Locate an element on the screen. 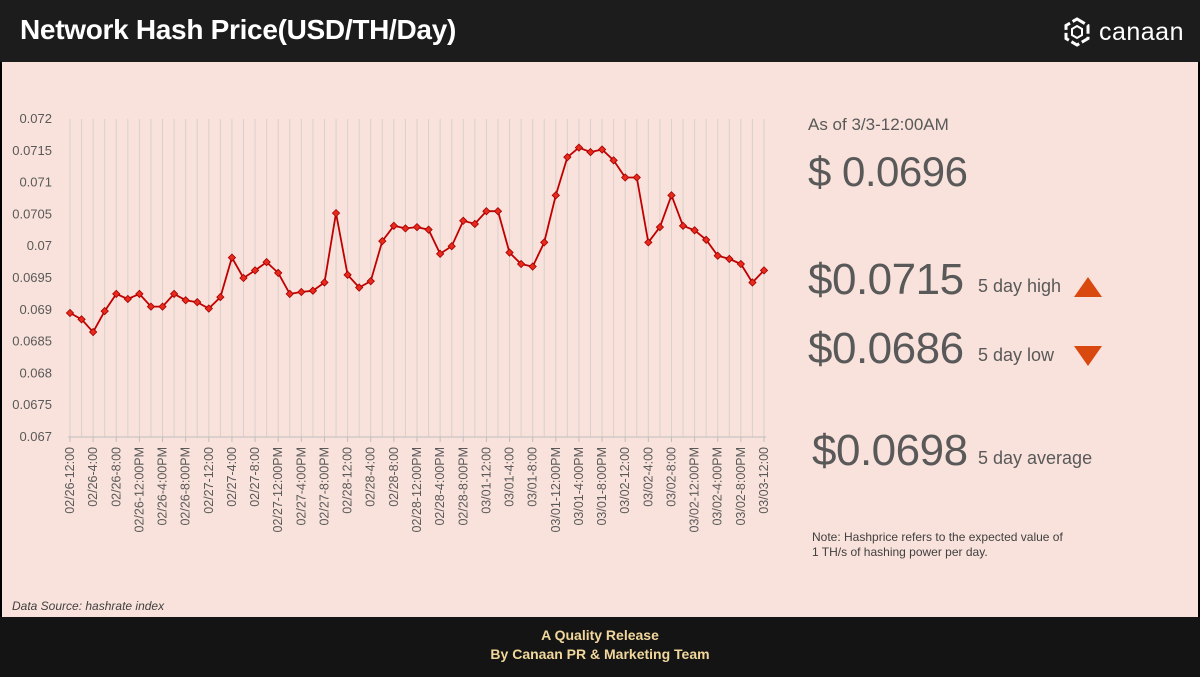 The width and height of the screenshot is (1200, 677). y-tick-label: 0.067 is located at coordinates (35, 436).